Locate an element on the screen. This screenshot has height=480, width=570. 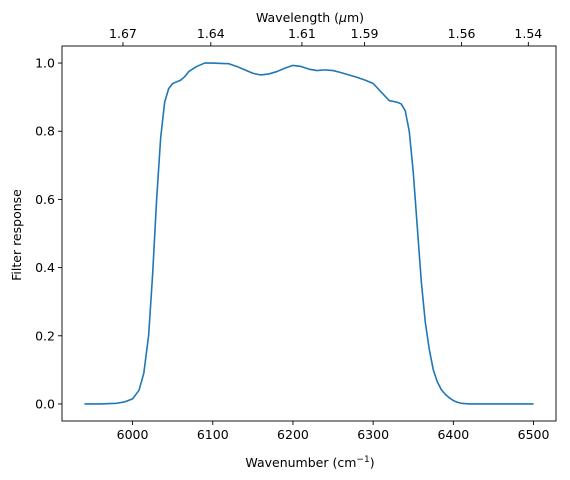
bottom-axis-ticks: 6000 6100 6200 6300 6400 6500 is located at coordinates (333, 431).